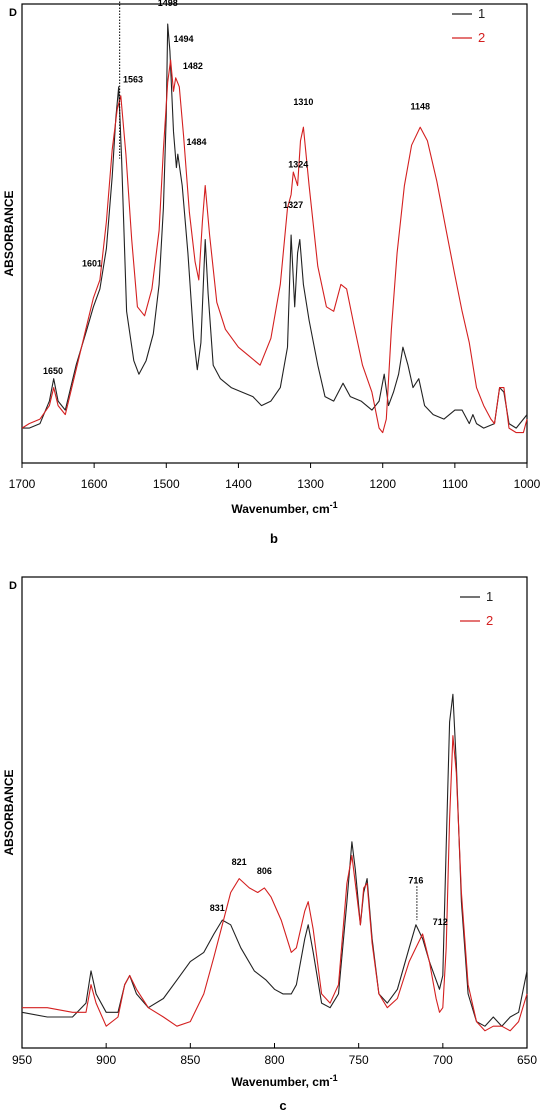  I want to click on x-tick-label: 900, so click(106, 1060).